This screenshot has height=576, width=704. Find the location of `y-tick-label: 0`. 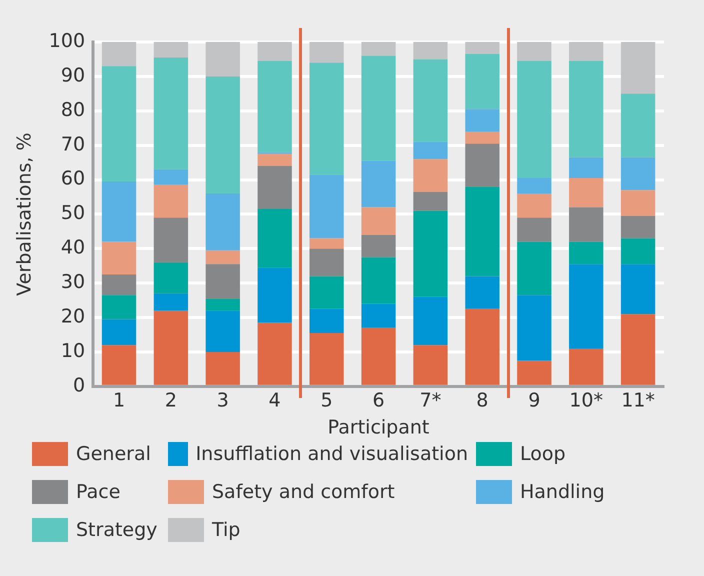

y-tick-label: 0 is located at coordinates (79, 385).